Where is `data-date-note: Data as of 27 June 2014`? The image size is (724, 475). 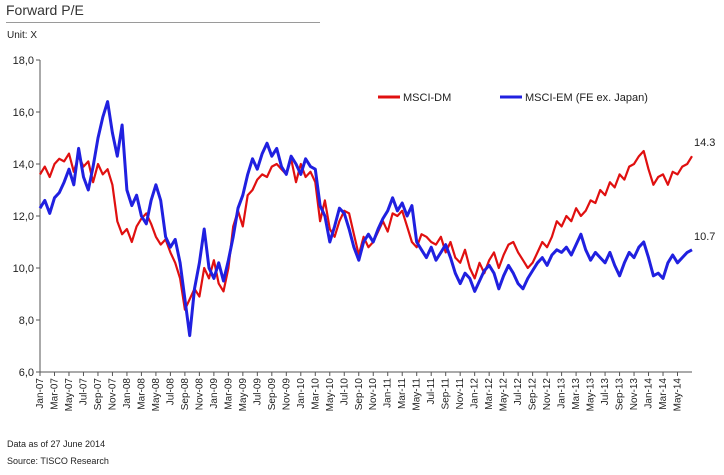
data-date-note: Data as of 27 June 2014 is located at coordinates (56, 444).